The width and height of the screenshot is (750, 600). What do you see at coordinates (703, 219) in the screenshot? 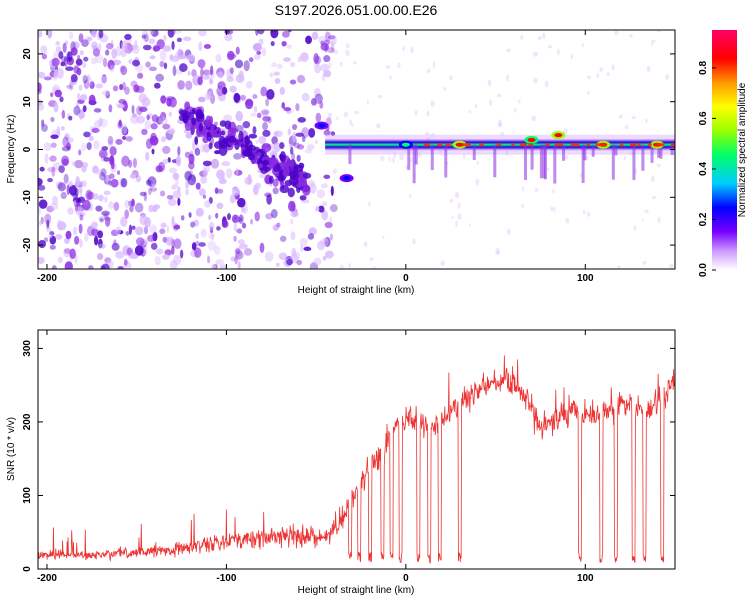
I see `colorbar-tick-label: 0.2` at bounding box center [703, 219].